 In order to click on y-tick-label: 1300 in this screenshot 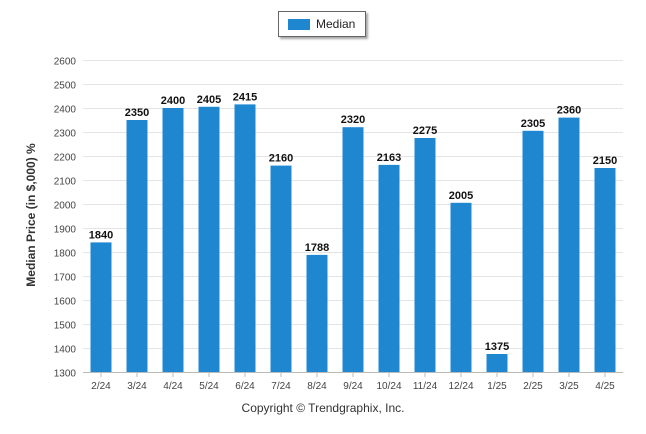, I will do `click(65, 374)`.